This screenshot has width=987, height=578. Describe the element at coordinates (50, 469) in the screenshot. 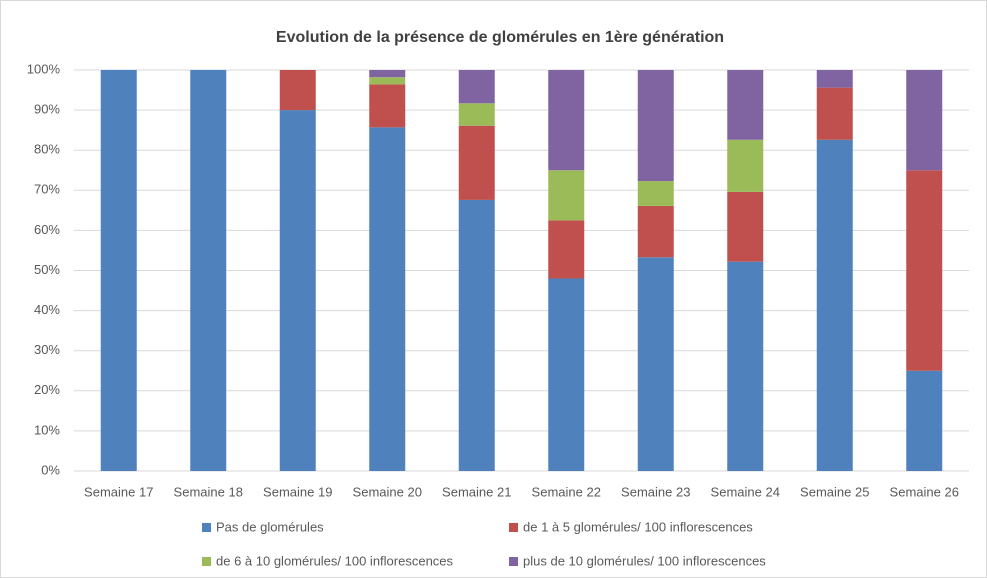

I see `y-tick-label: 0%` at that location.